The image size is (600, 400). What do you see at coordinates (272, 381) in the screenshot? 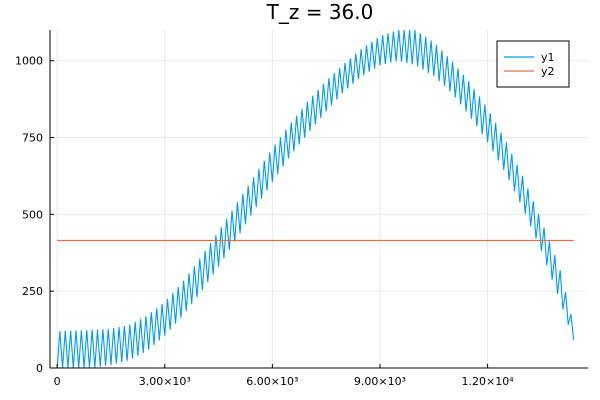
I see `x-tick-label: 6.00×10³` at bounding box center [272, 381].